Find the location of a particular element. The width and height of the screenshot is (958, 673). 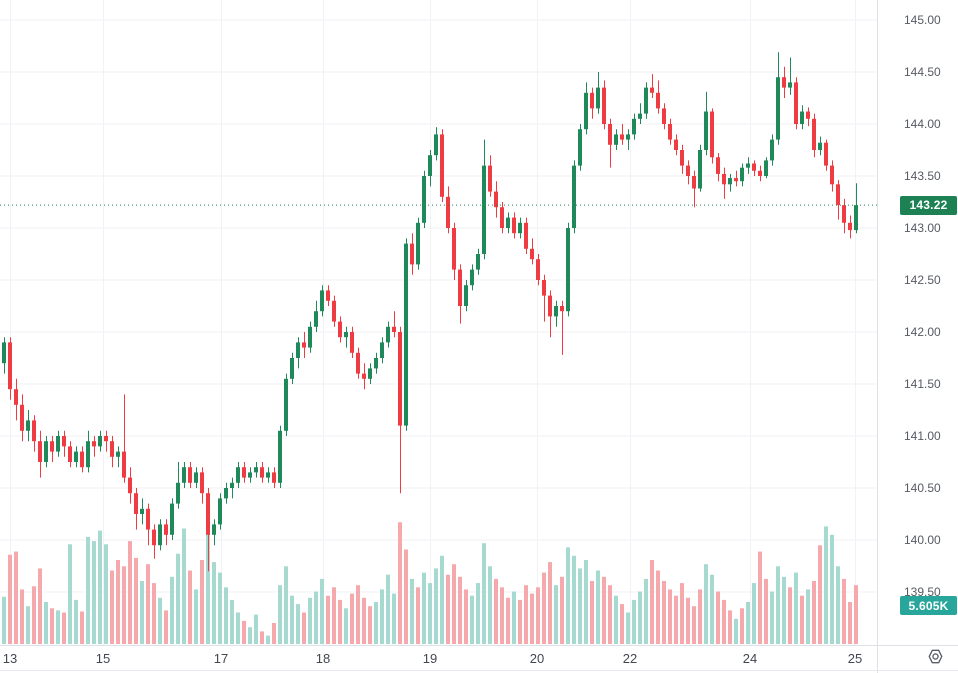

last-price-value: 143.22 is located at coordinates (928, 205).